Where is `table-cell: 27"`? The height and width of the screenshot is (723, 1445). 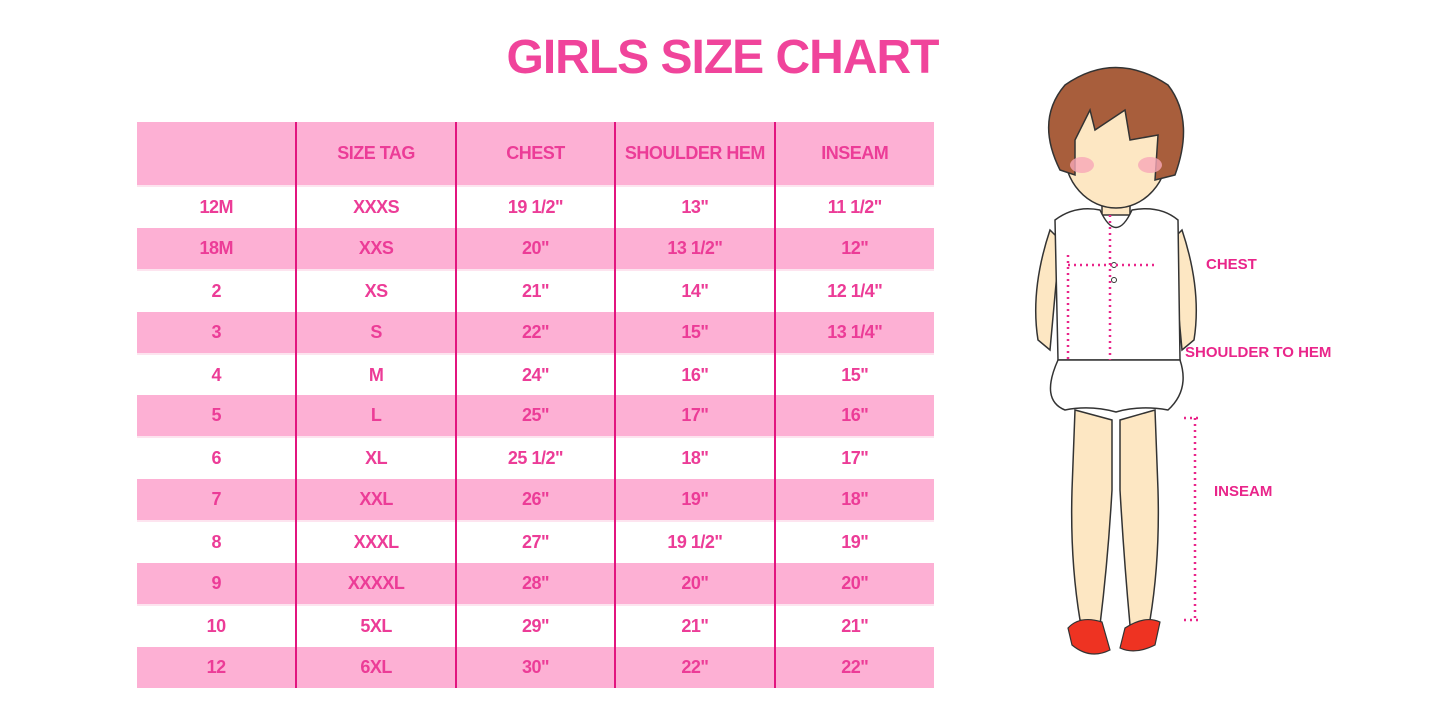
table-cell: 27" is located at coordinates (535, 542).